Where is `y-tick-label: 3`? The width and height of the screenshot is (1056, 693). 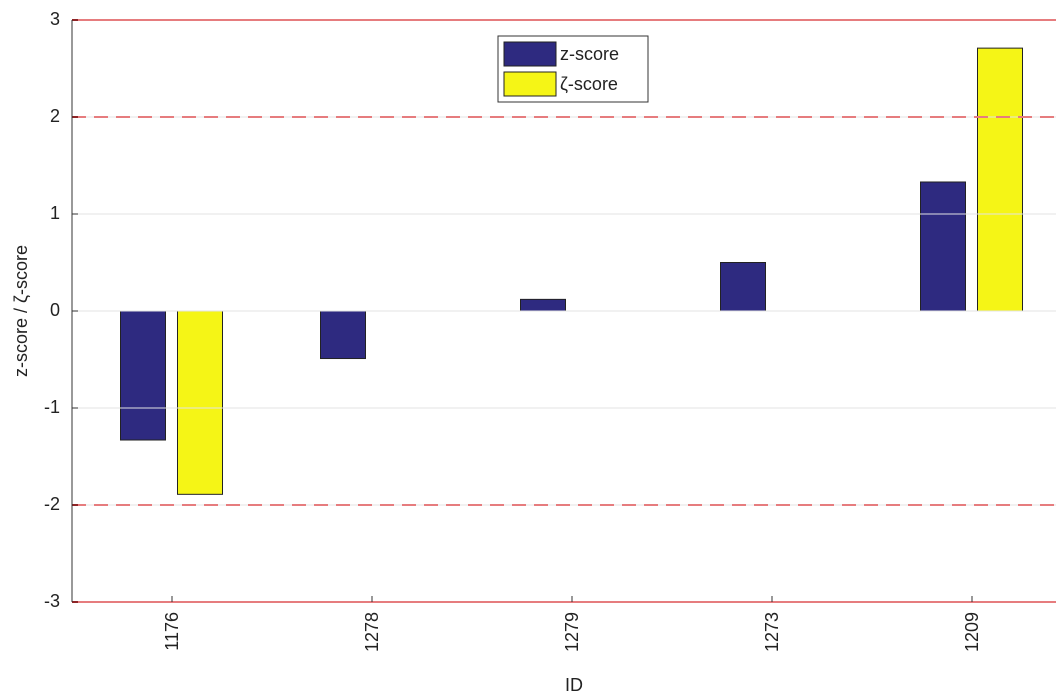 y-tick-label: 3 is located at coordinates (55, 19).